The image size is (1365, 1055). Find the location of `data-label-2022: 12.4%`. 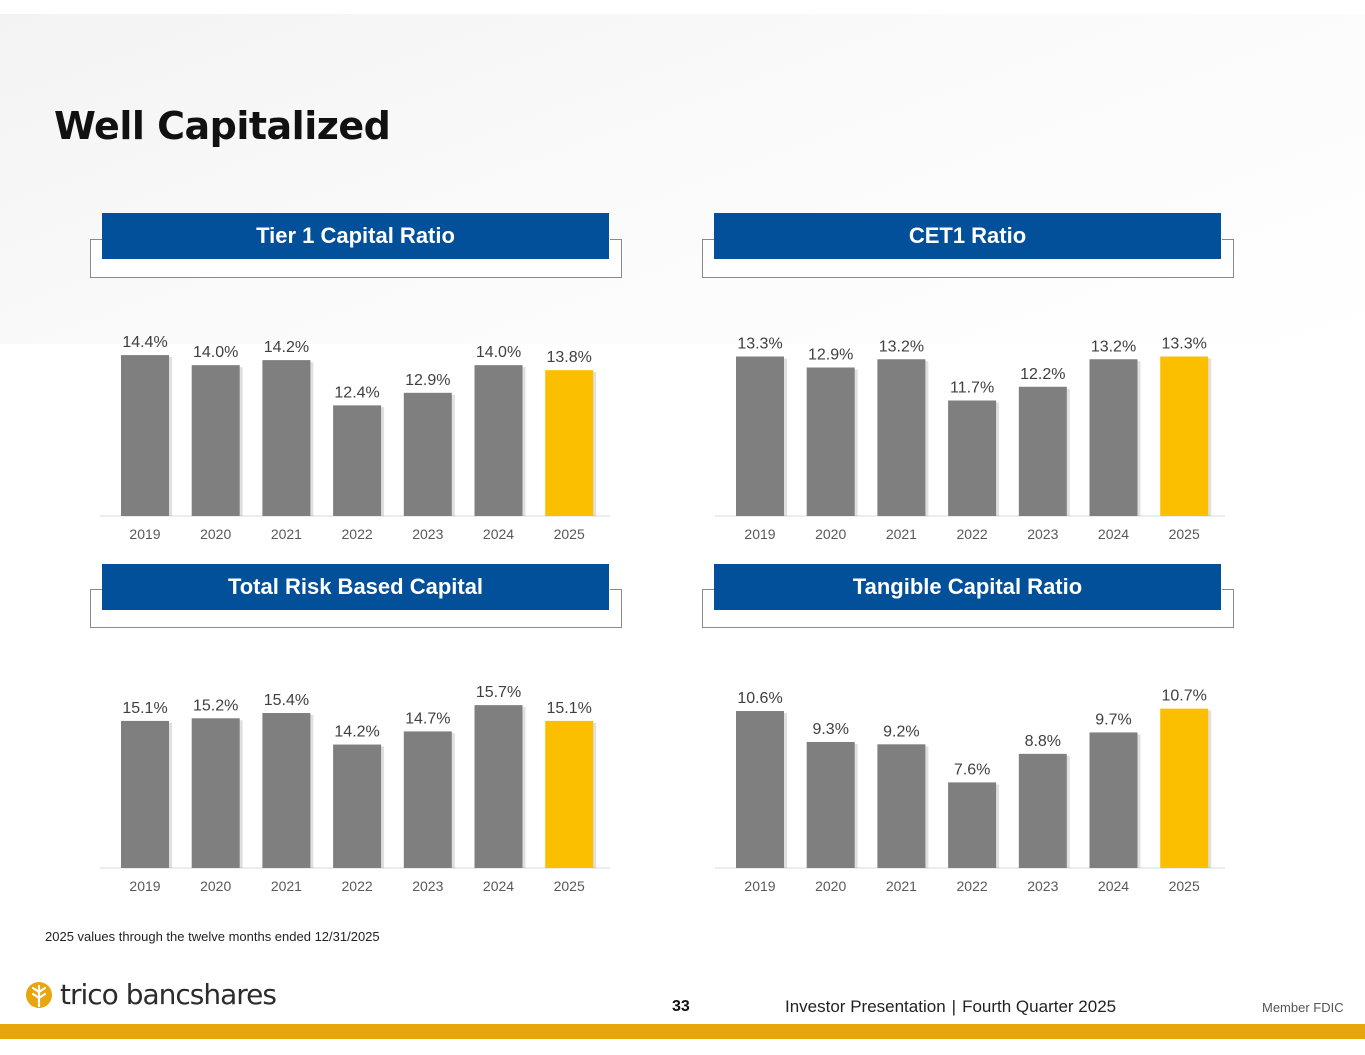

data-label-2022: 12.4% is located at coordinates (356, 392).